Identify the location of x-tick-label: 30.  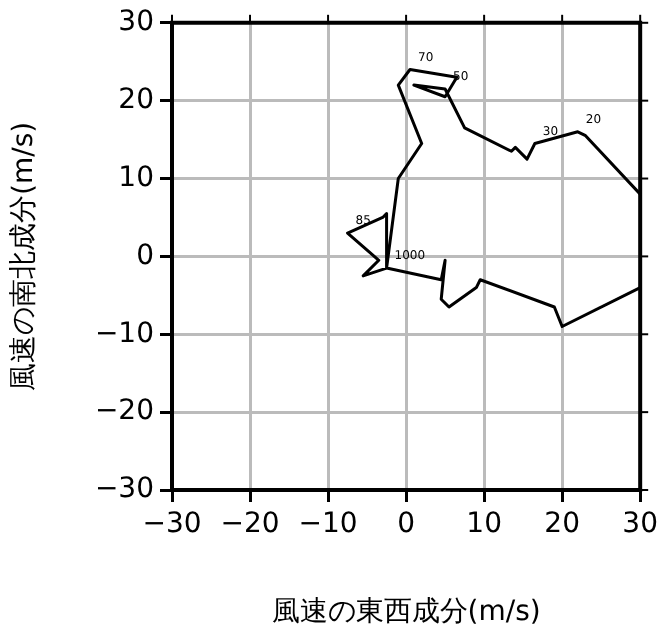
(640, 524).